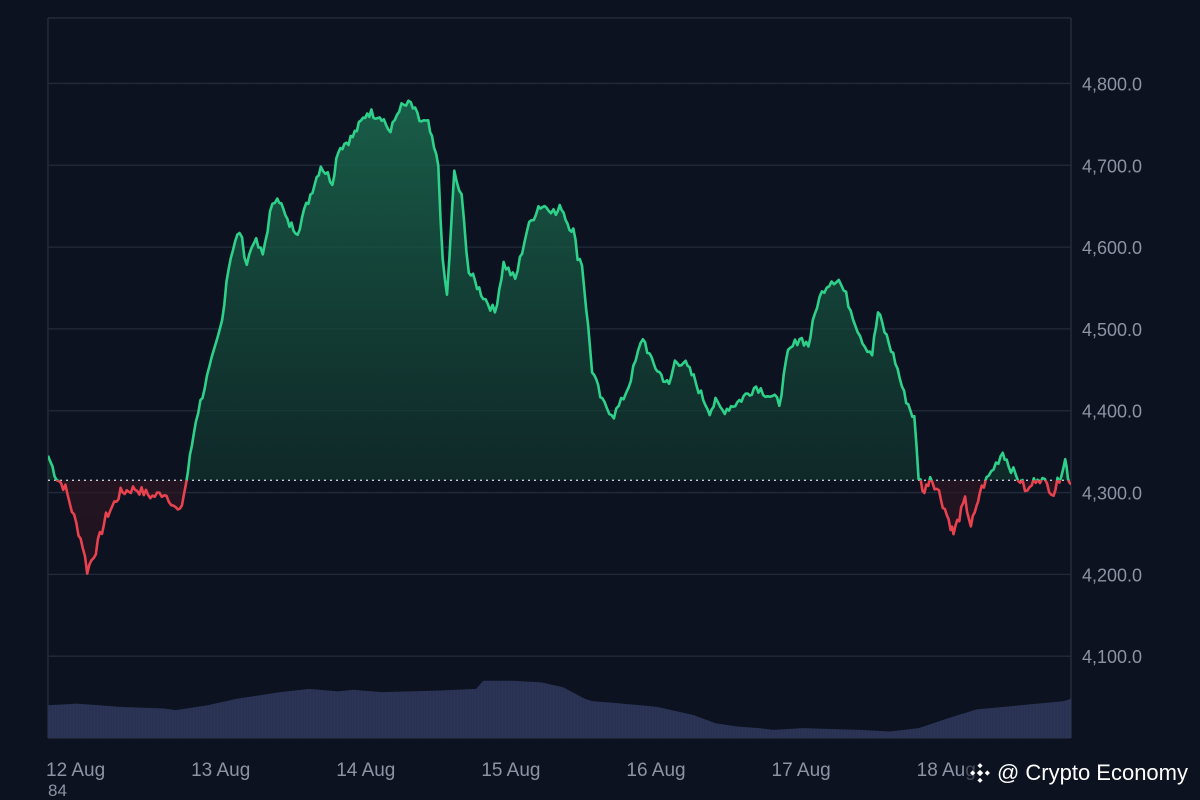 Image resolution: width=1200 pixels, height=800 pixels. I want to click on x-tick-label: 13 Aug, so click(220, 770).